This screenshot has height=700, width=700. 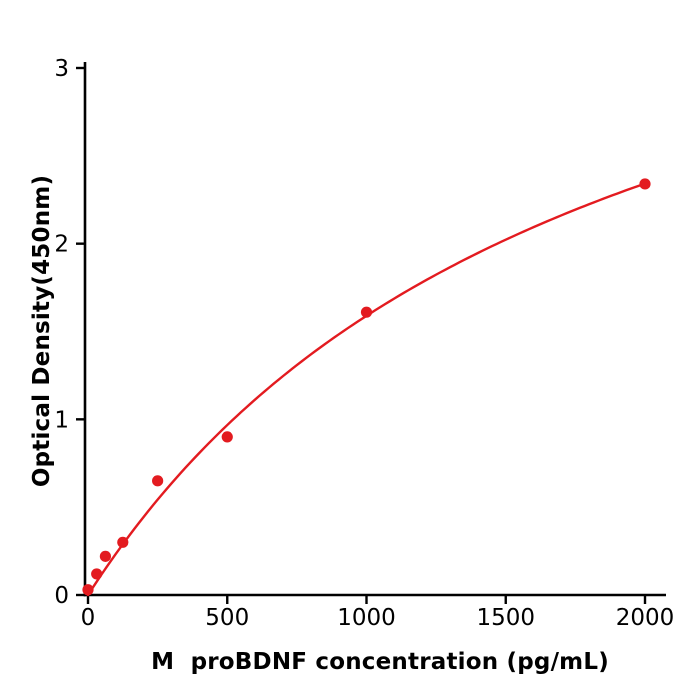 I want to click on x-axis-title: M proBDNF concentration (pg/mL), so click(x=380, y=662).